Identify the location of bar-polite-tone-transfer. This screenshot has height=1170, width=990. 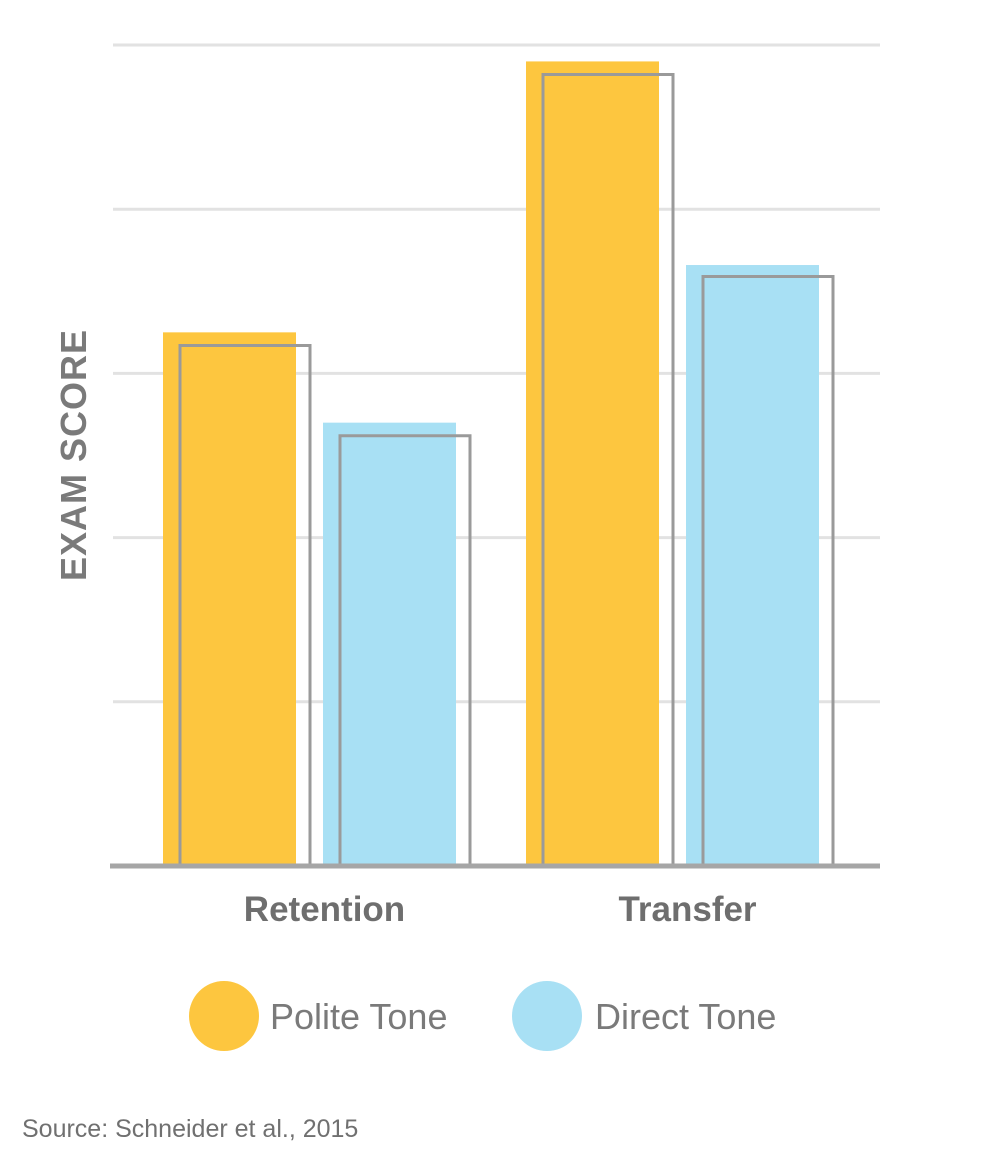
(592, 464).